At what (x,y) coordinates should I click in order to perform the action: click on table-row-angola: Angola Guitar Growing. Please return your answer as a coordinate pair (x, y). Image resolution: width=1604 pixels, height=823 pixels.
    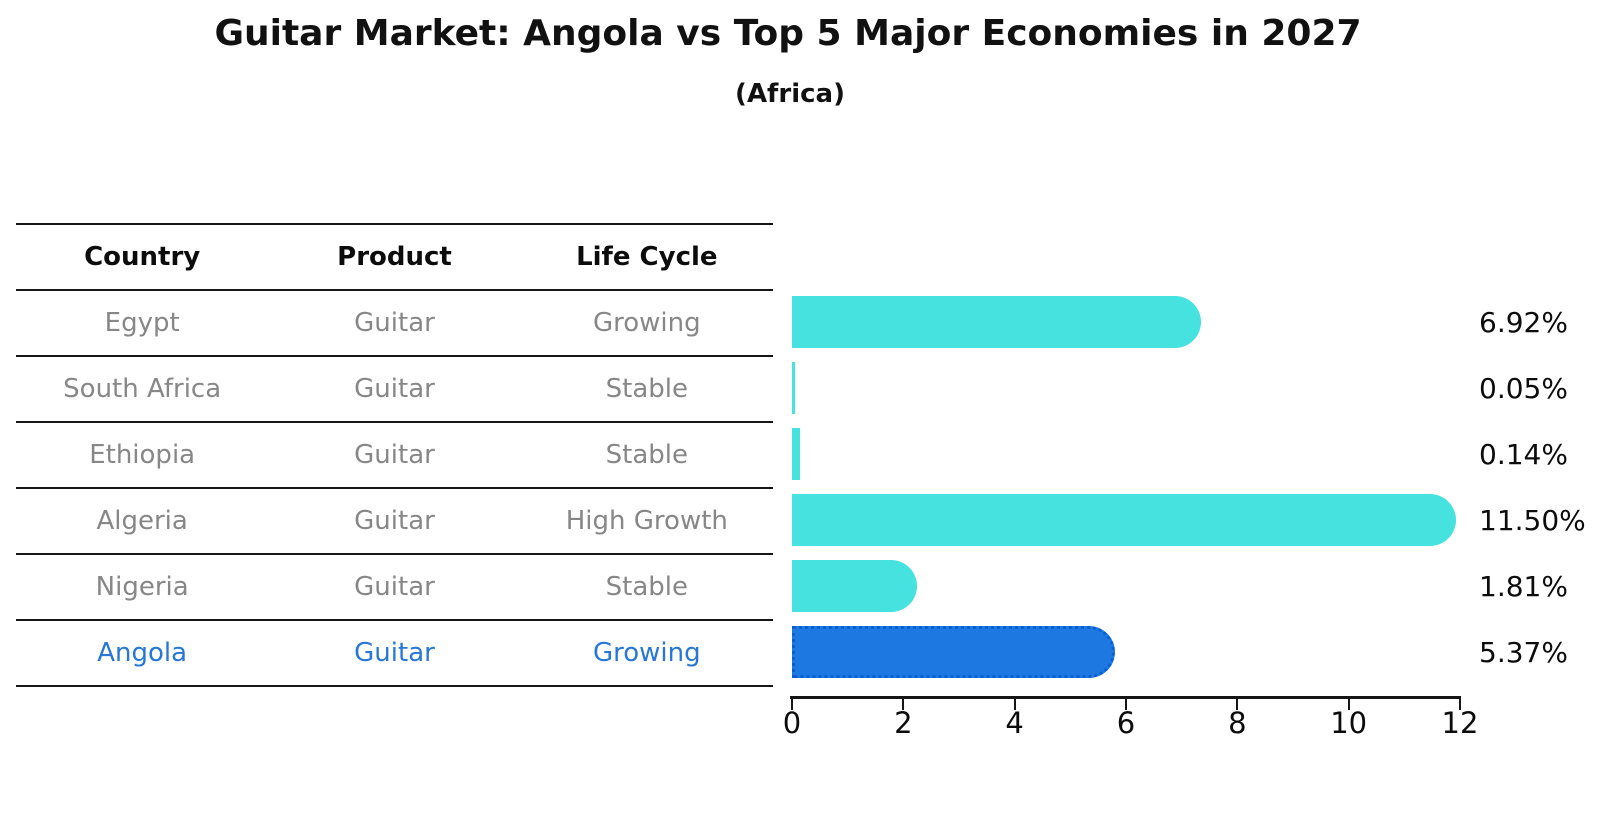
    Looking at the image, I should click on (394, 652).